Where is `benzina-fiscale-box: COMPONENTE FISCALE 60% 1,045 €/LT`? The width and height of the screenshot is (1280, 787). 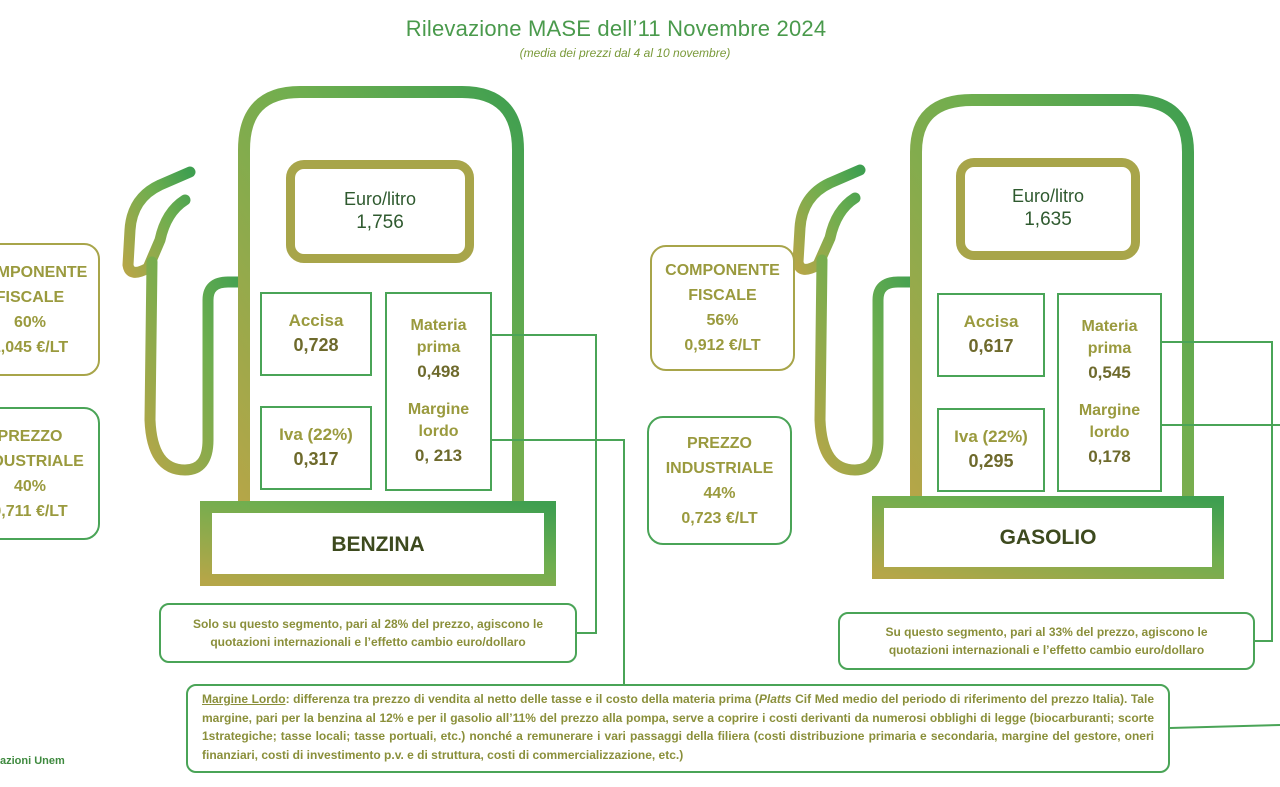
benzina-fiscale-box: COMPONENTE FISCALE 60% 1,045 €/LT is located at coordinates (50, 309).